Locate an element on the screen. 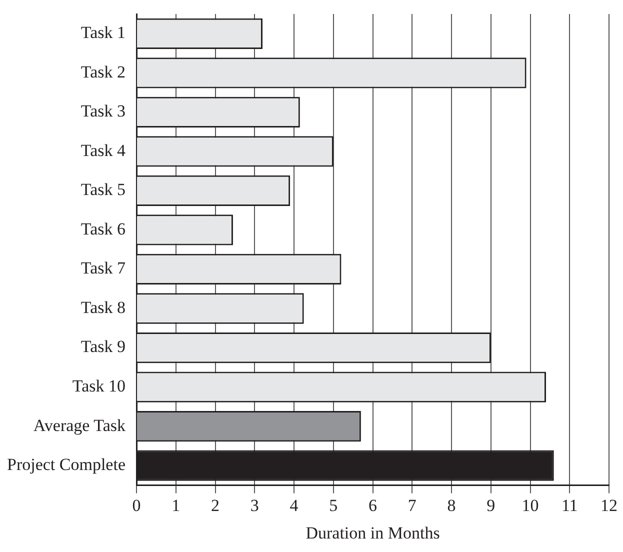 The width and height of the screenshot is (623, 552). x-tick-label: 12 is located at coordinates (609, 505).